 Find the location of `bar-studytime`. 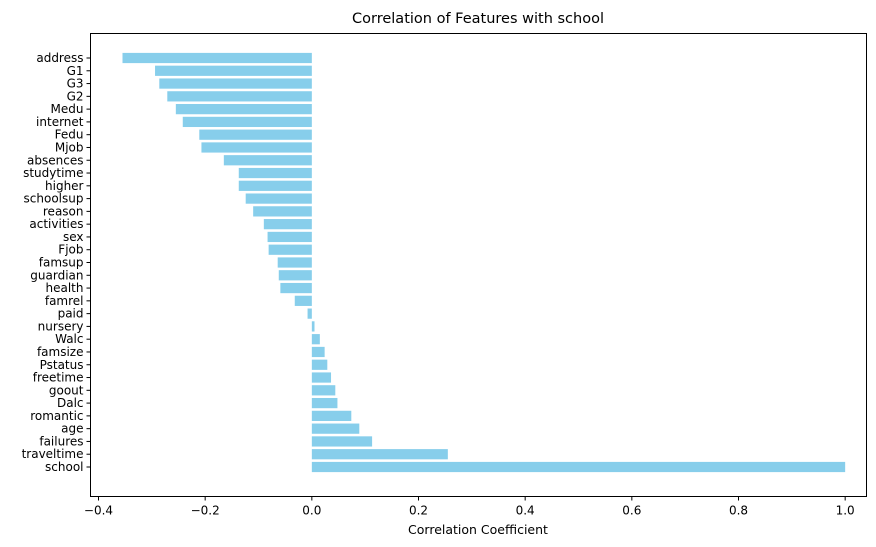

bar-studytime is located at coordinates (275, 173).